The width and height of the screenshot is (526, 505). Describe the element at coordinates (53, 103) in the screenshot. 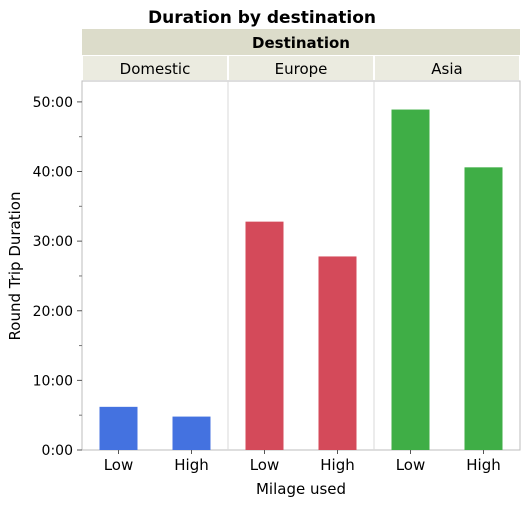

I see `y-tick-label: 50:00` at that location.